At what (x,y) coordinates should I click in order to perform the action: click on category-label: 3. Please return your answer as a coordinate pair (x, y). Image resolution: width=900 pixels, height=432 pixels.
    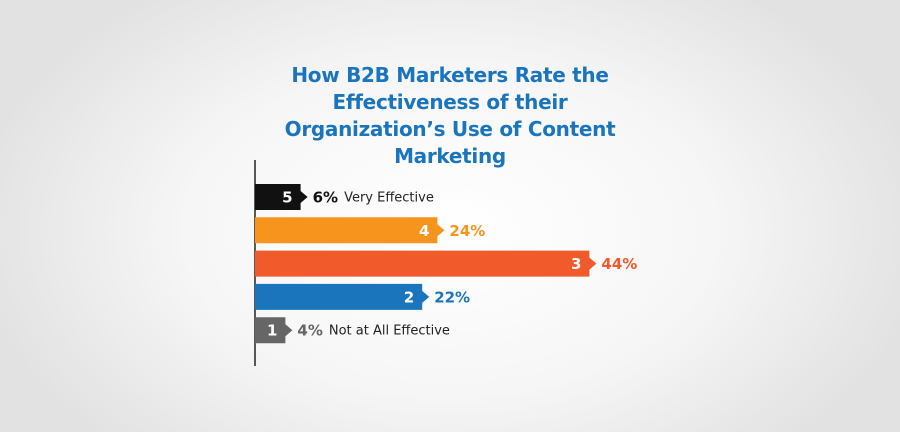
    Looking at the image, I should click on (576, 264).